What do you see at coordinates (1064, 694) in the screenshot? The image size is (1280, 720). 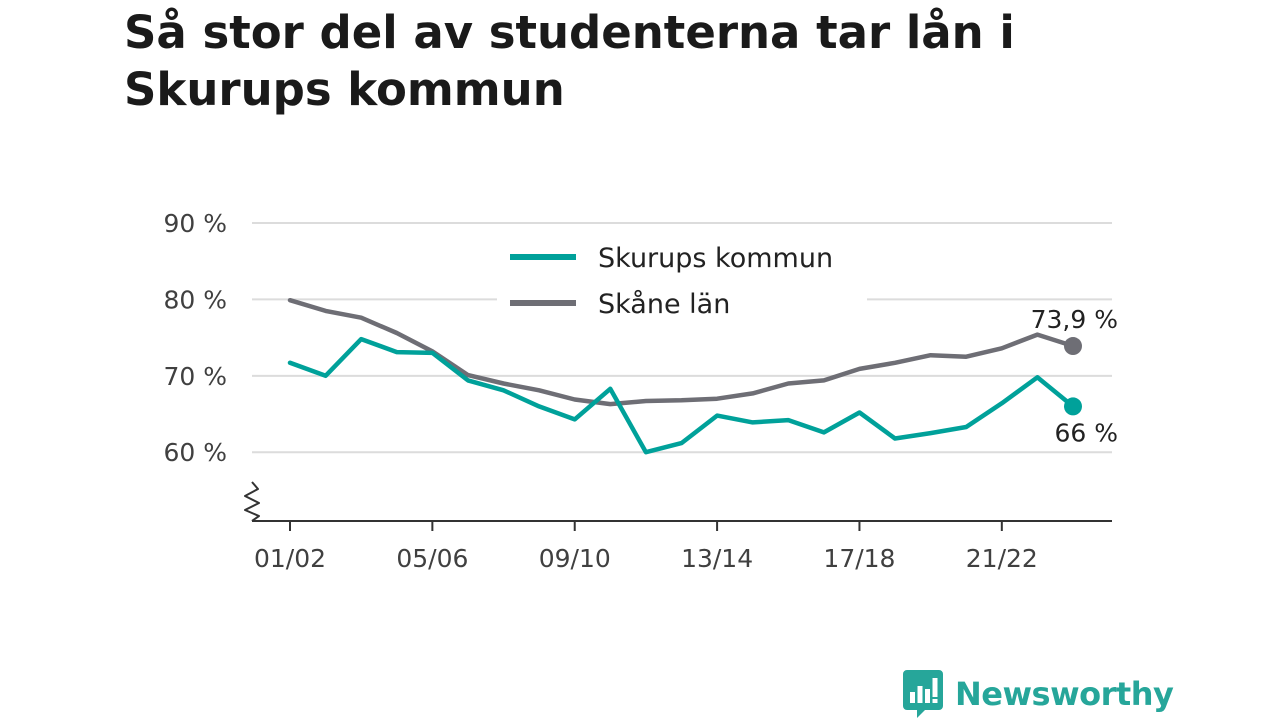 I see `brand-name: Newsworthy` at bounding box center [1064, 694].